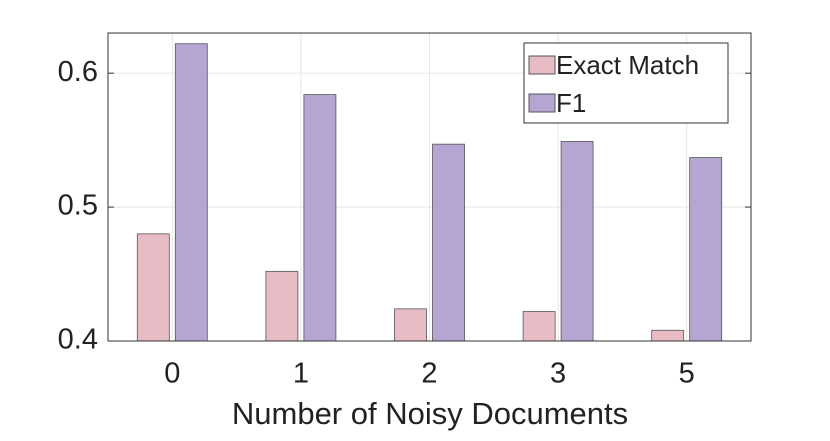  What do you see at coordinates (571, 103) in the screenshot?
I see `legend-label: F1` at bounding box center [571, 103].